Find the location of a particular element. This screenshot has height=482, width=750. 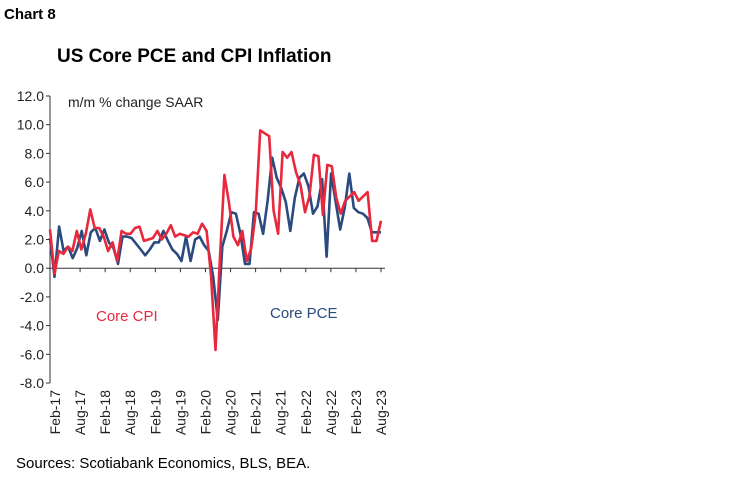

x-tick-label: Feb-21 is located at coordinates (256, 412).